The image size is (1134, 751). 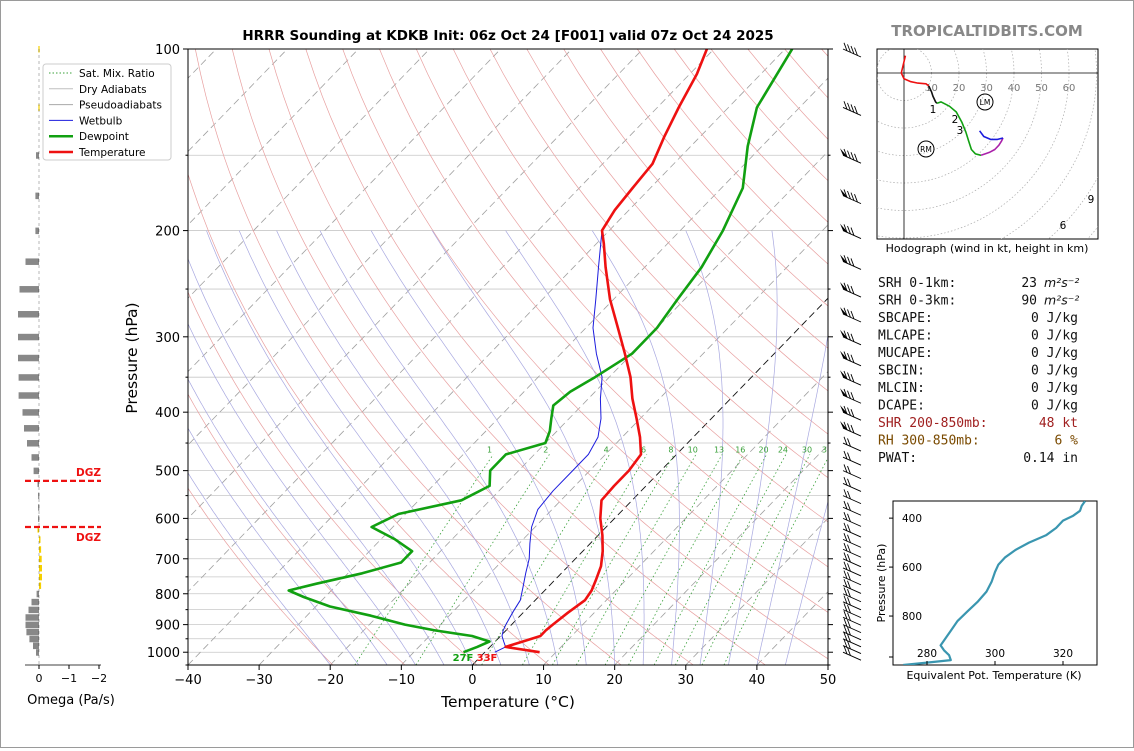 What do you see at coordinates (1063, 226) in the screenshot?
I see `hodograph-height-label: 6` at bounding box center [1063, 226].